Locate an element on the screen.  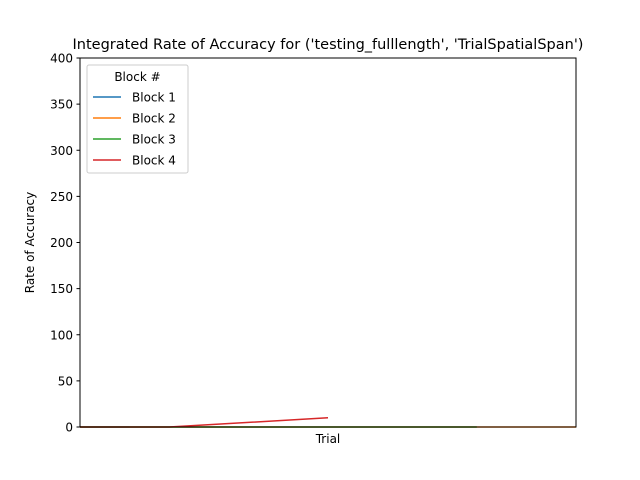
y-tick-label: 0 is located at coordinates (69, 428).